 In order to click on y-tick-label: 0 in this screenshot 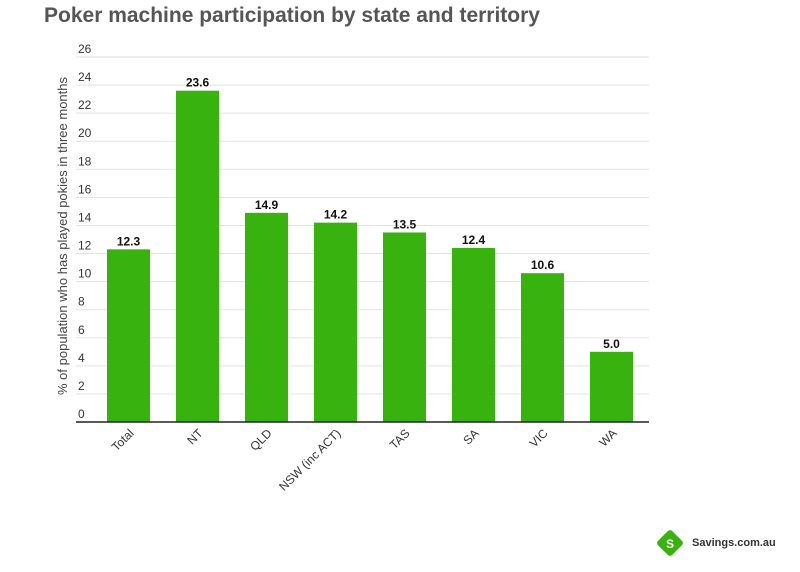, I will do `click(81, 414)`.